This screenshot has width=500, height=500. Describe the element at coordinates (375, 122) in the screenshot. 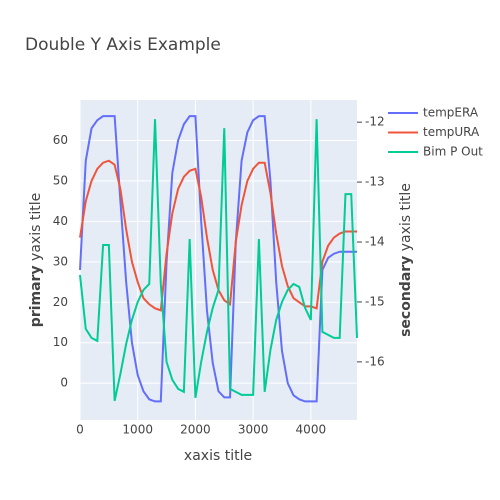

I see `y2-tick-label: -12` at that location.